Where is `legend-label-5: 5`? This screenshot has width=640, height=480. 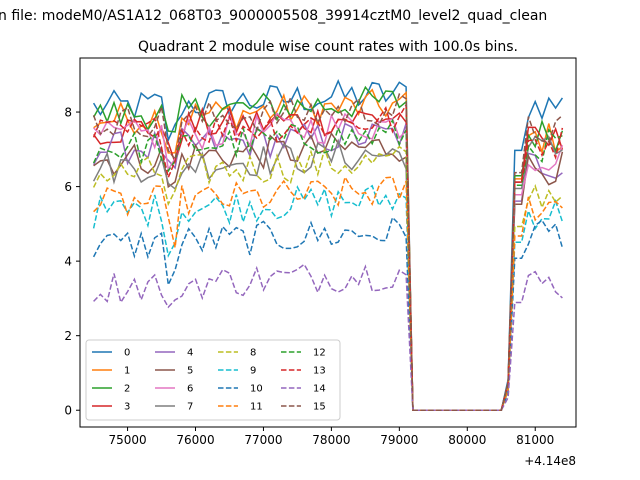
legend-label-5: 5 is located at coordinates (190, 371).